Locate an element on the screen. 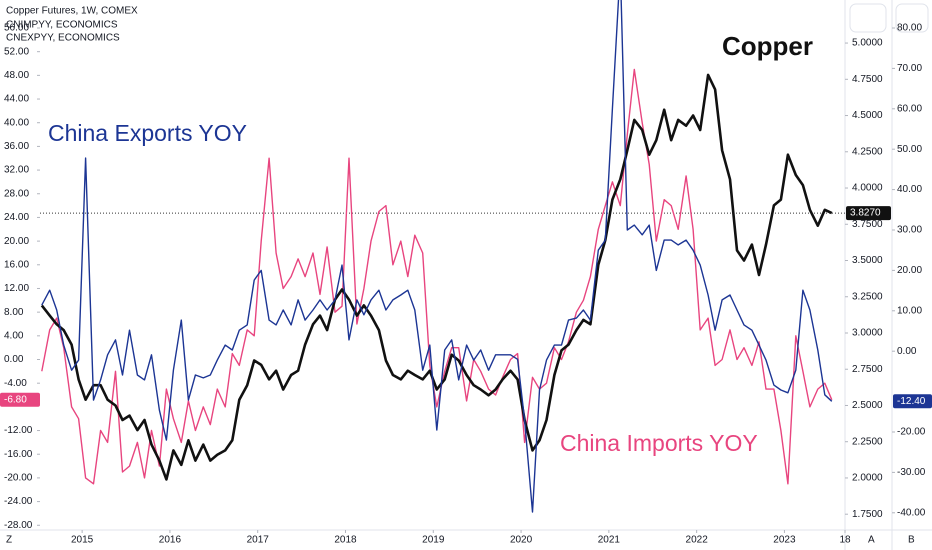 This screenshot has height=550, width=932. y-tick-label: 56.00 is located at coordinates (16, 28).